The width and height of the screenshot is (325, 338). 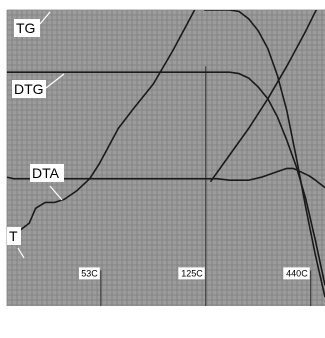 I want to click on curve-label-t: T, so click(x=13, y=236).